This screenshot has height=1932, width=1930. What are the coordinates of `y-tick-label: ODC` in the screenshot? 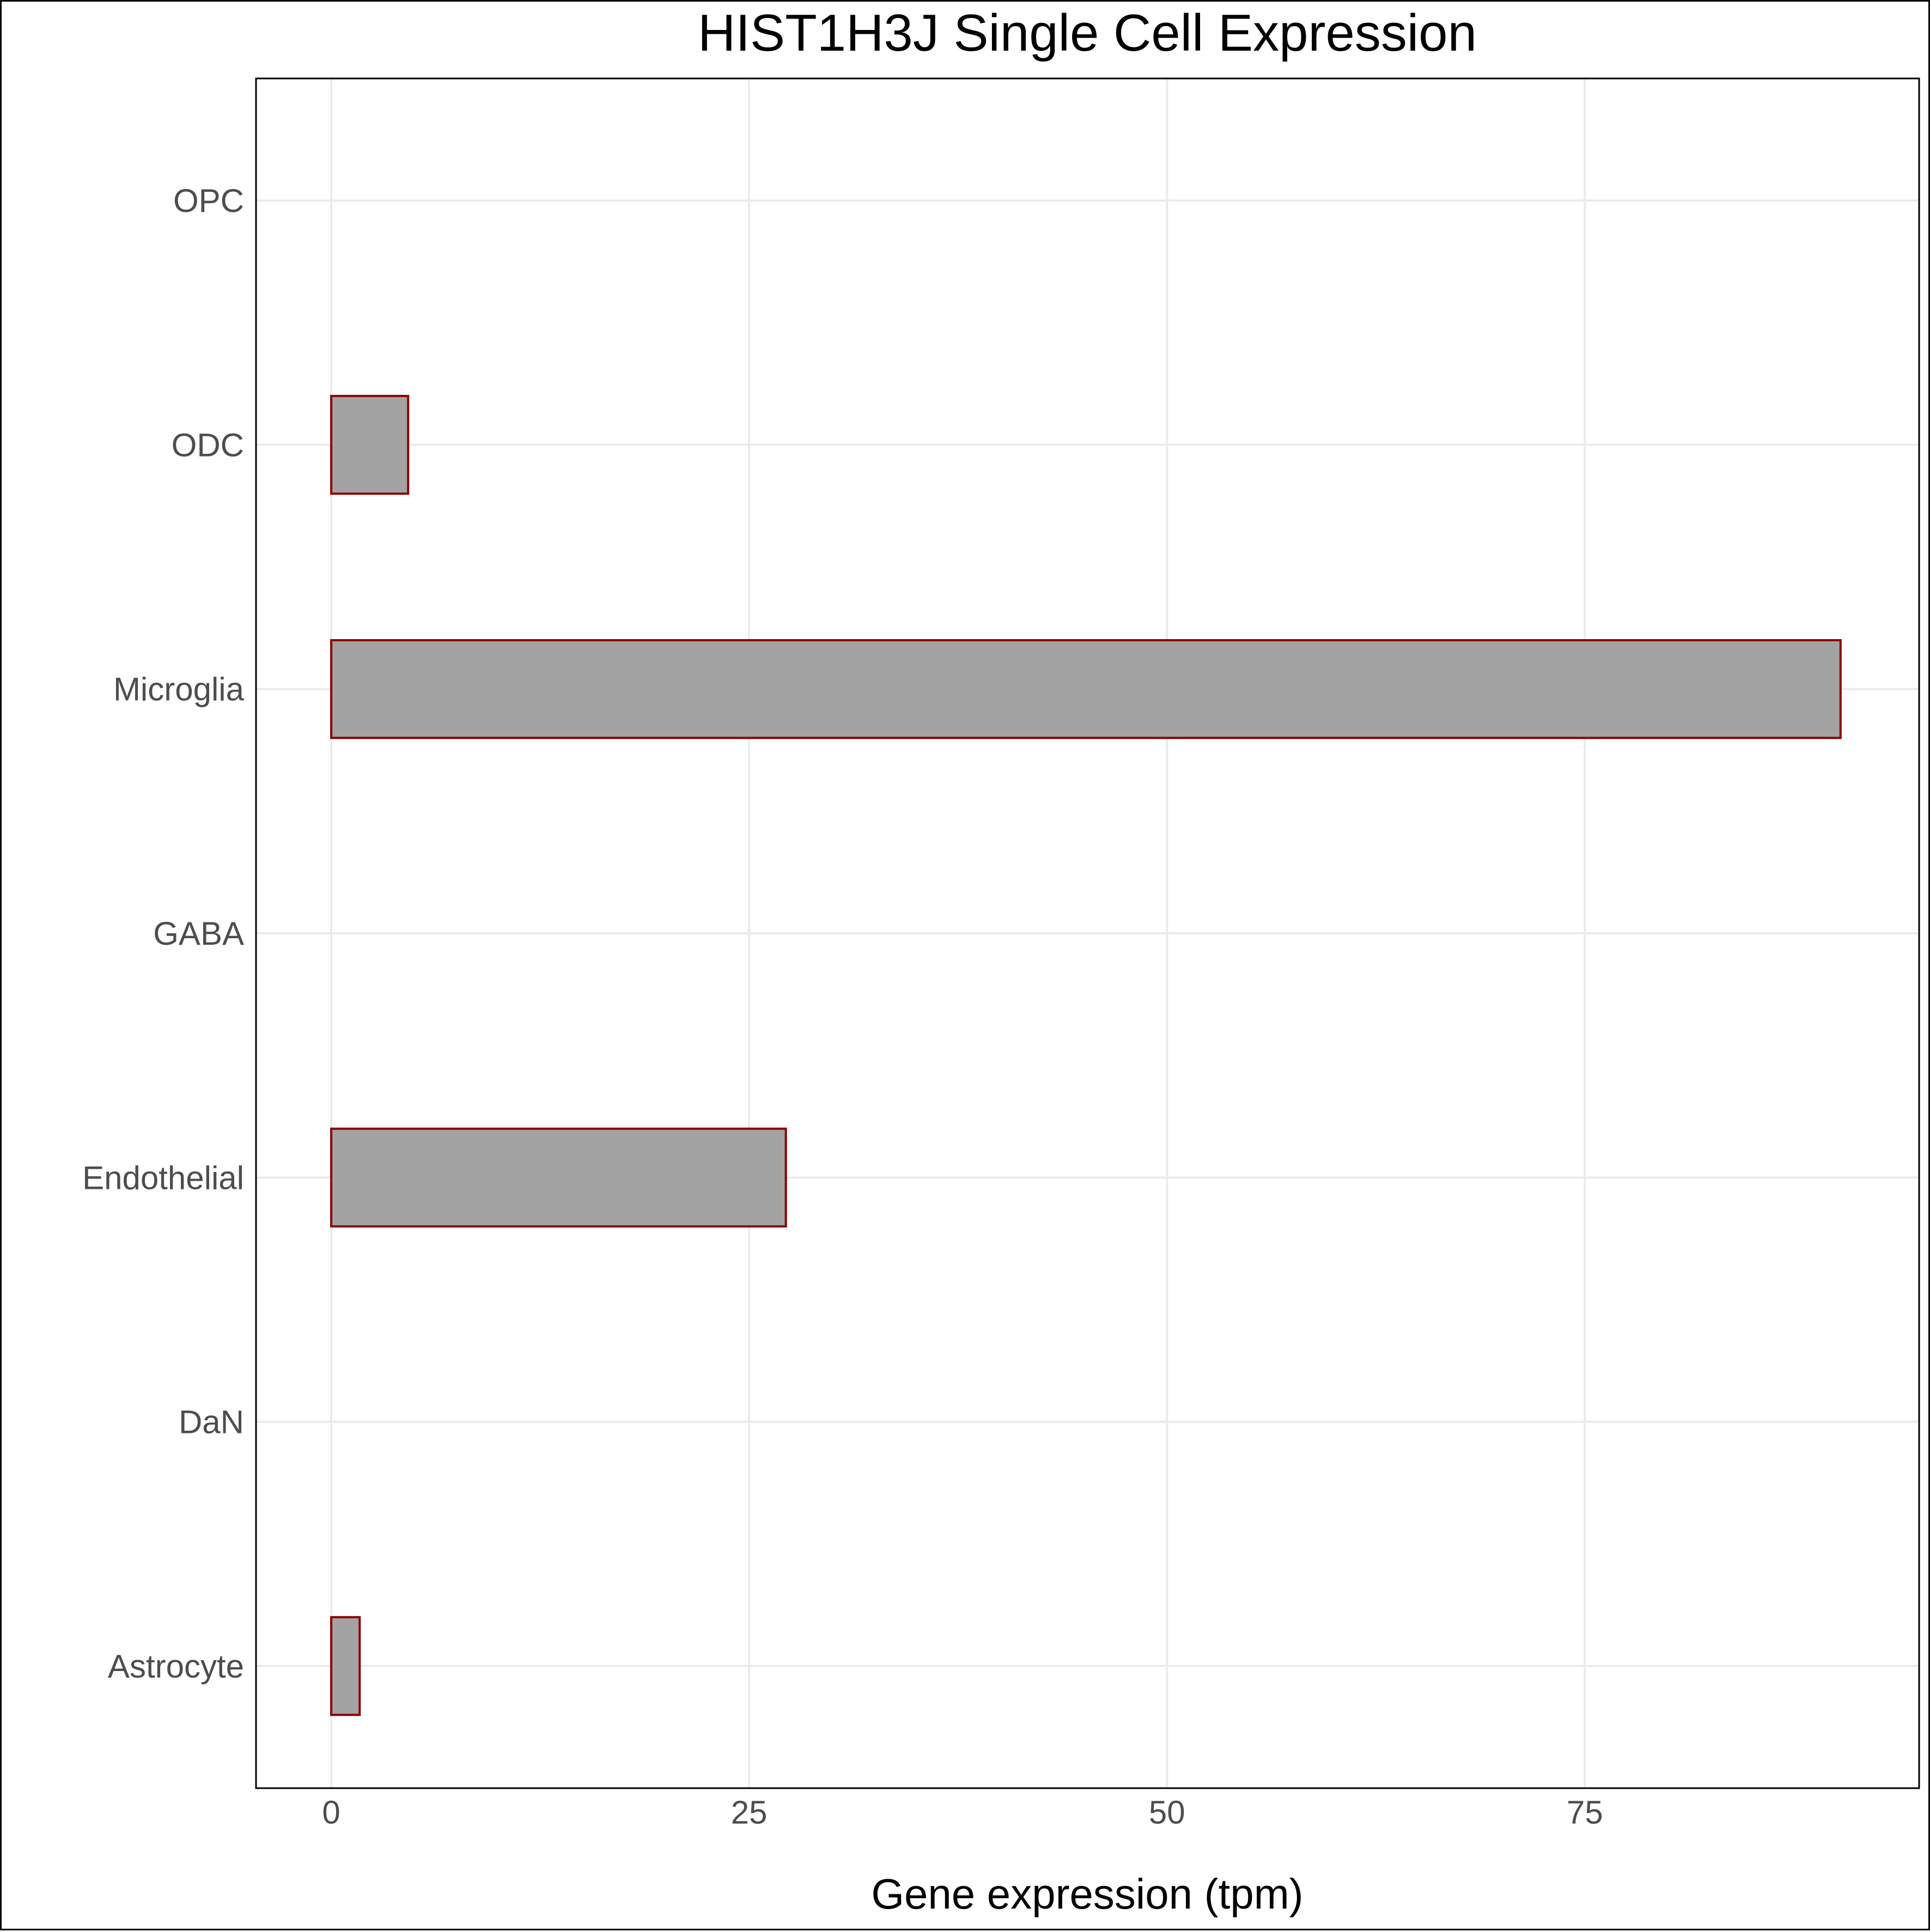 It's located at (208, 445).